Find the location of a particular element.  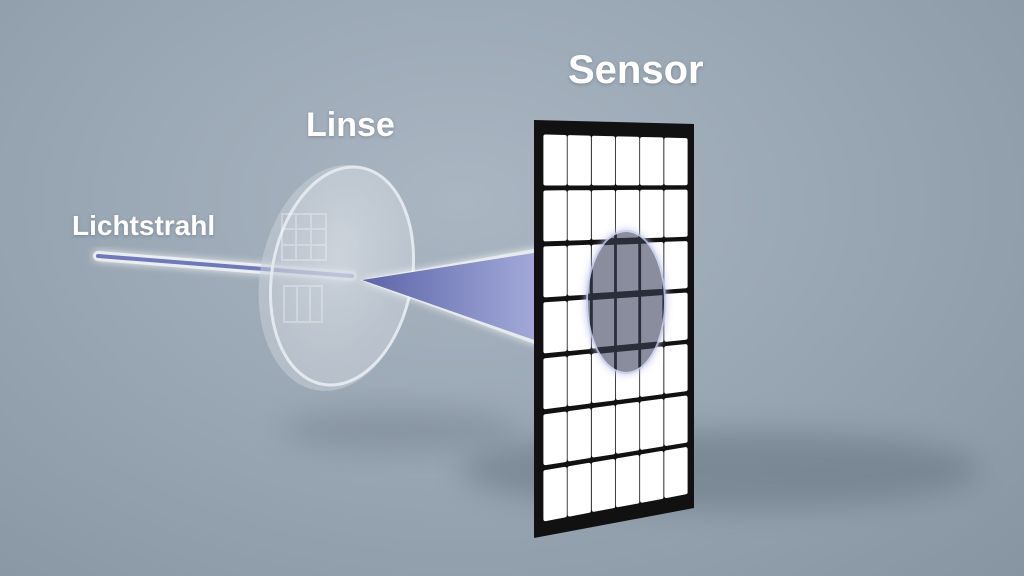

sensor is located at coordinates (614, 329).